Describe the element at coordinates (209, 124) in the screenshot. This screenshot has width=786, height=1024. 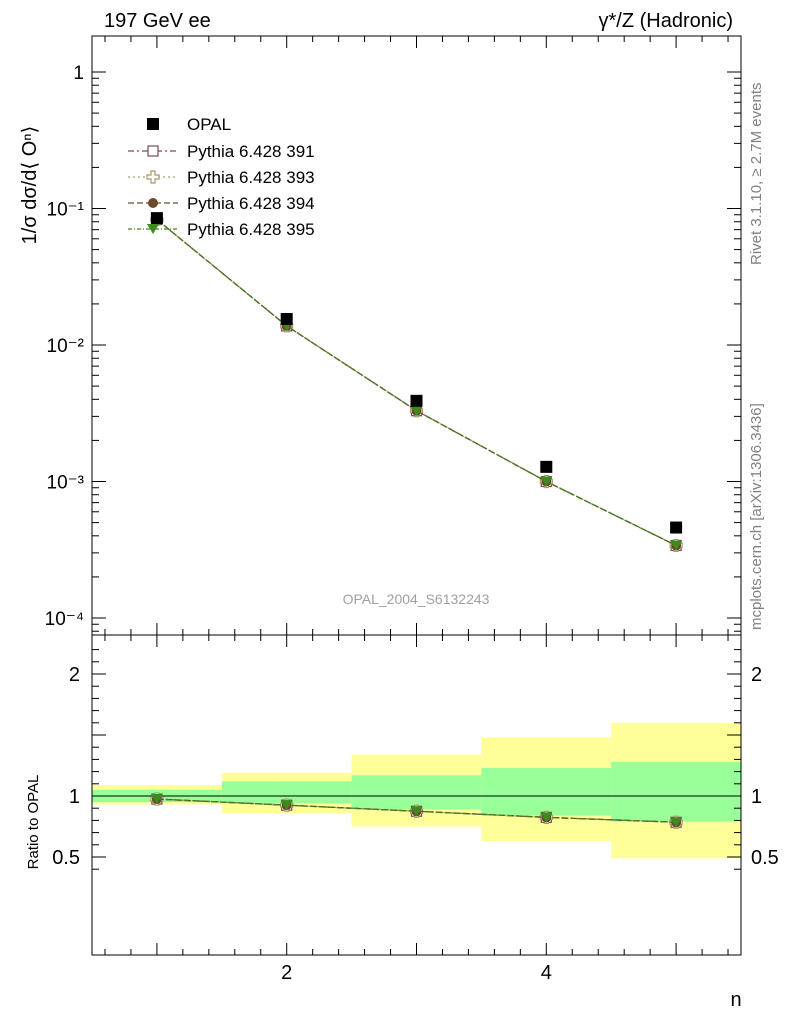
I see `legend-label: OPAL` at that location.